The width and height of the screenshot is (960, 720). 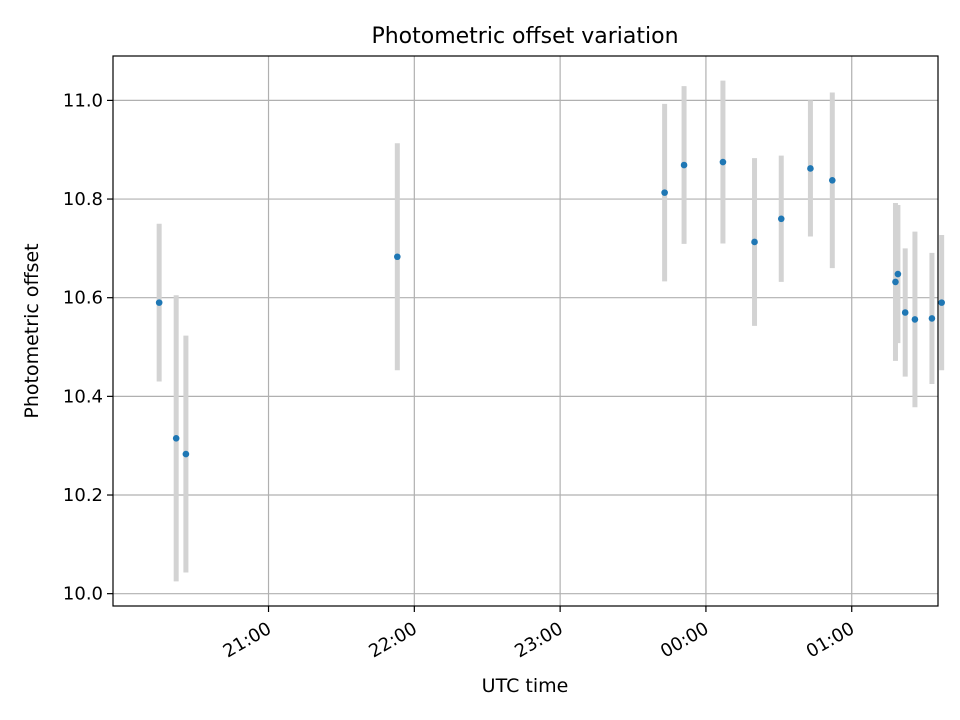 I want to click on x-tick-label: 21:00, so click(x=247, y=640).